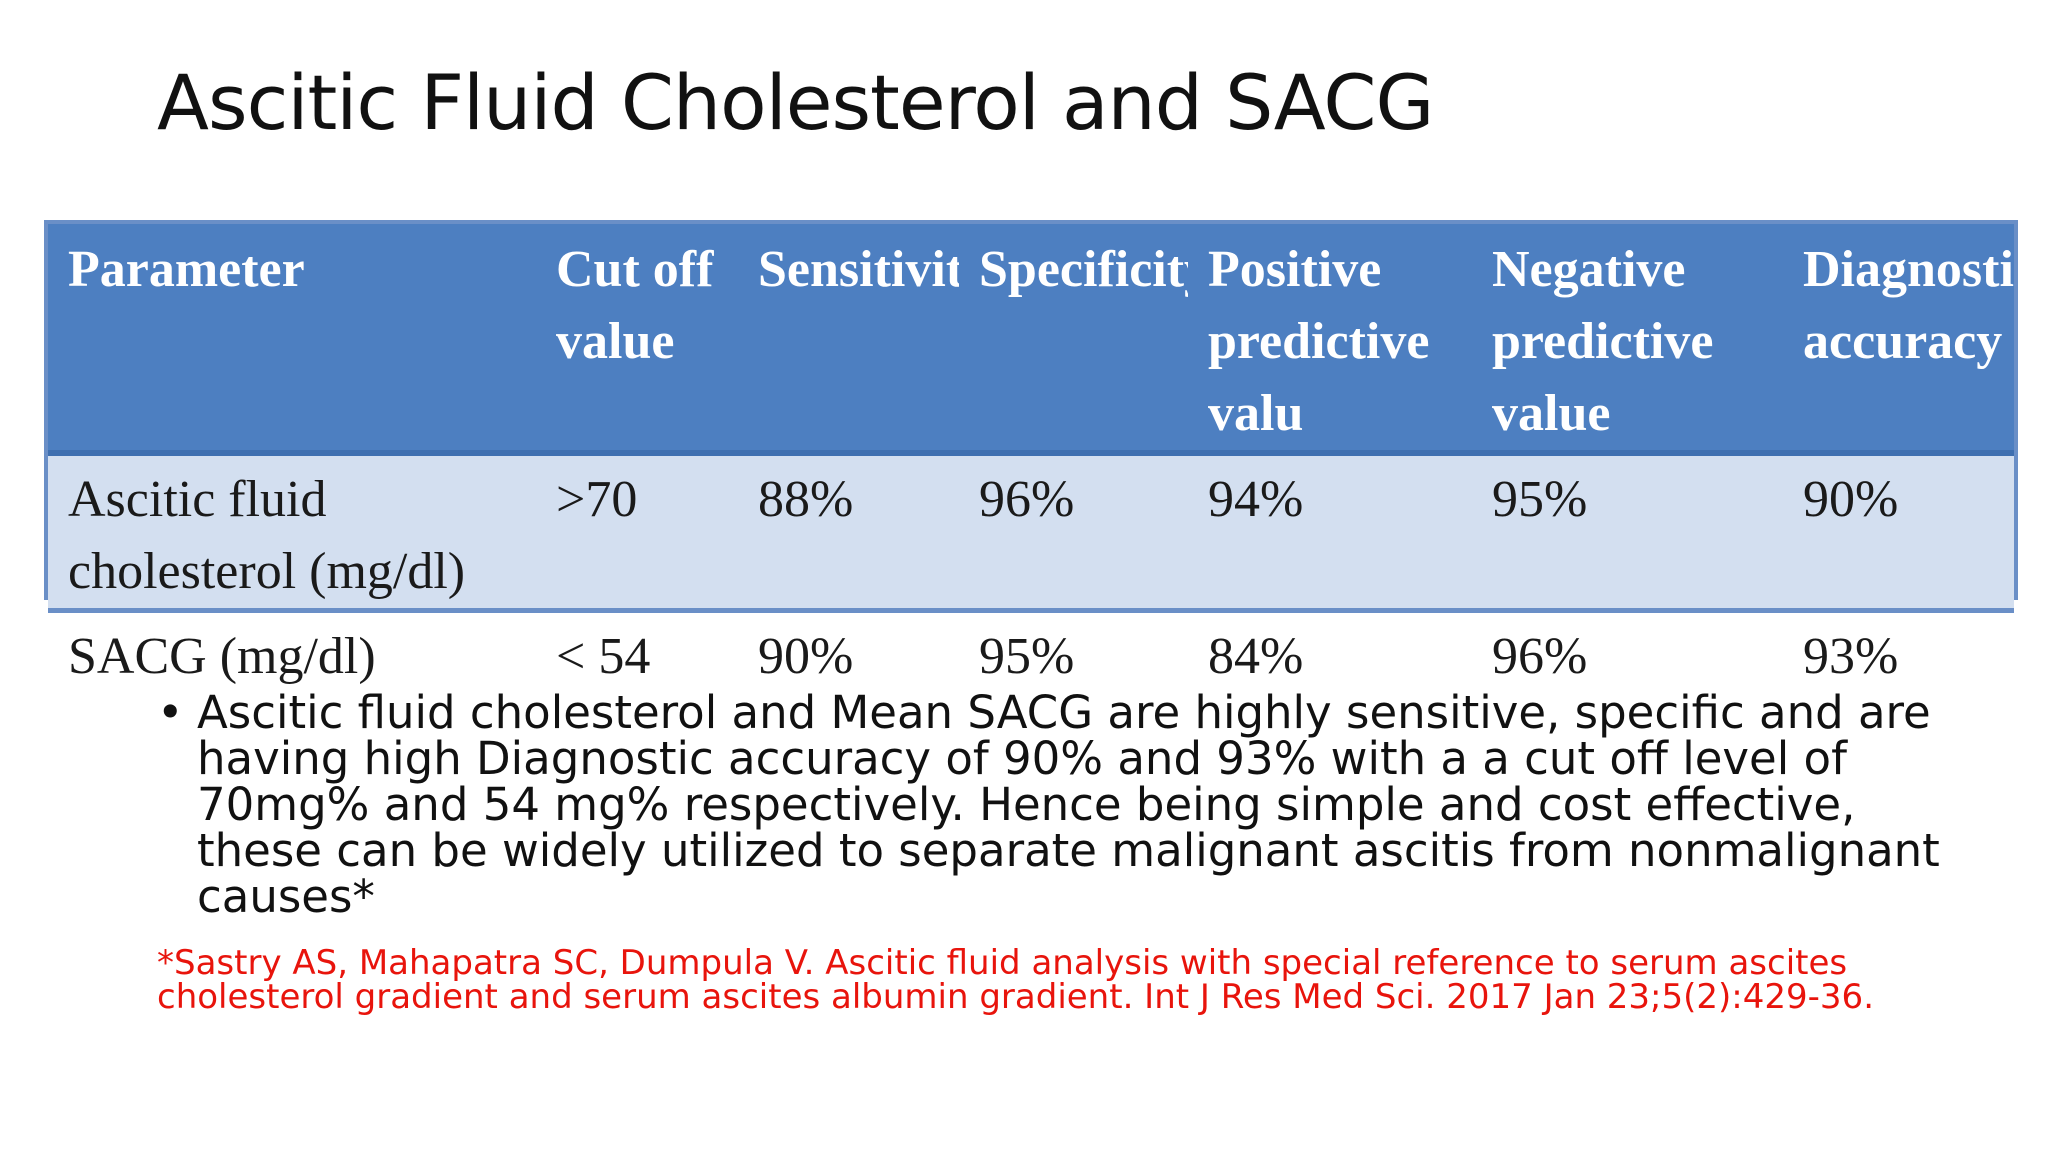  Describe the element at coordinates (1851, 656) in the screenshot. I see `cell-accuracy: 93%` at that location.